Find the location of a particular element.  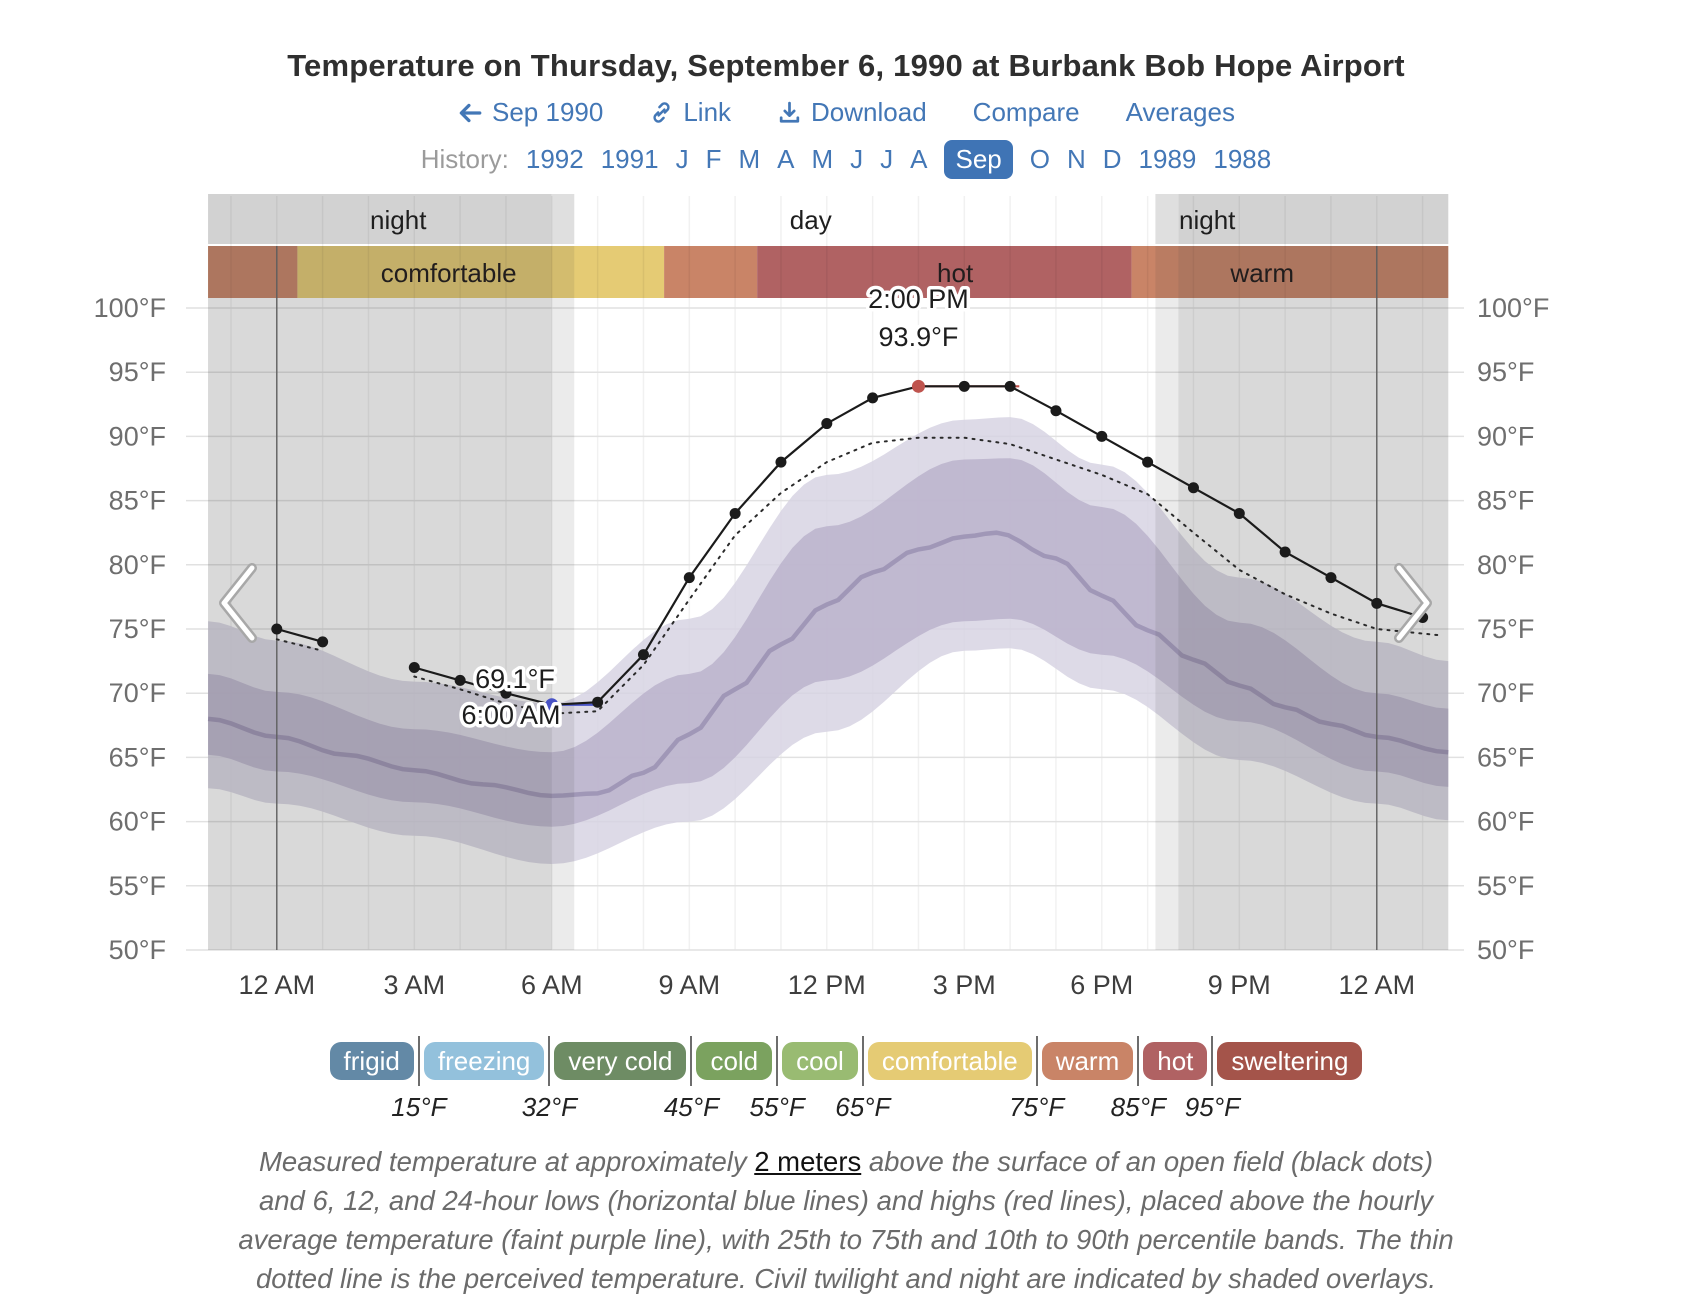

legend-pill-very-cold: very cold is located at coordinates (620, 1061).